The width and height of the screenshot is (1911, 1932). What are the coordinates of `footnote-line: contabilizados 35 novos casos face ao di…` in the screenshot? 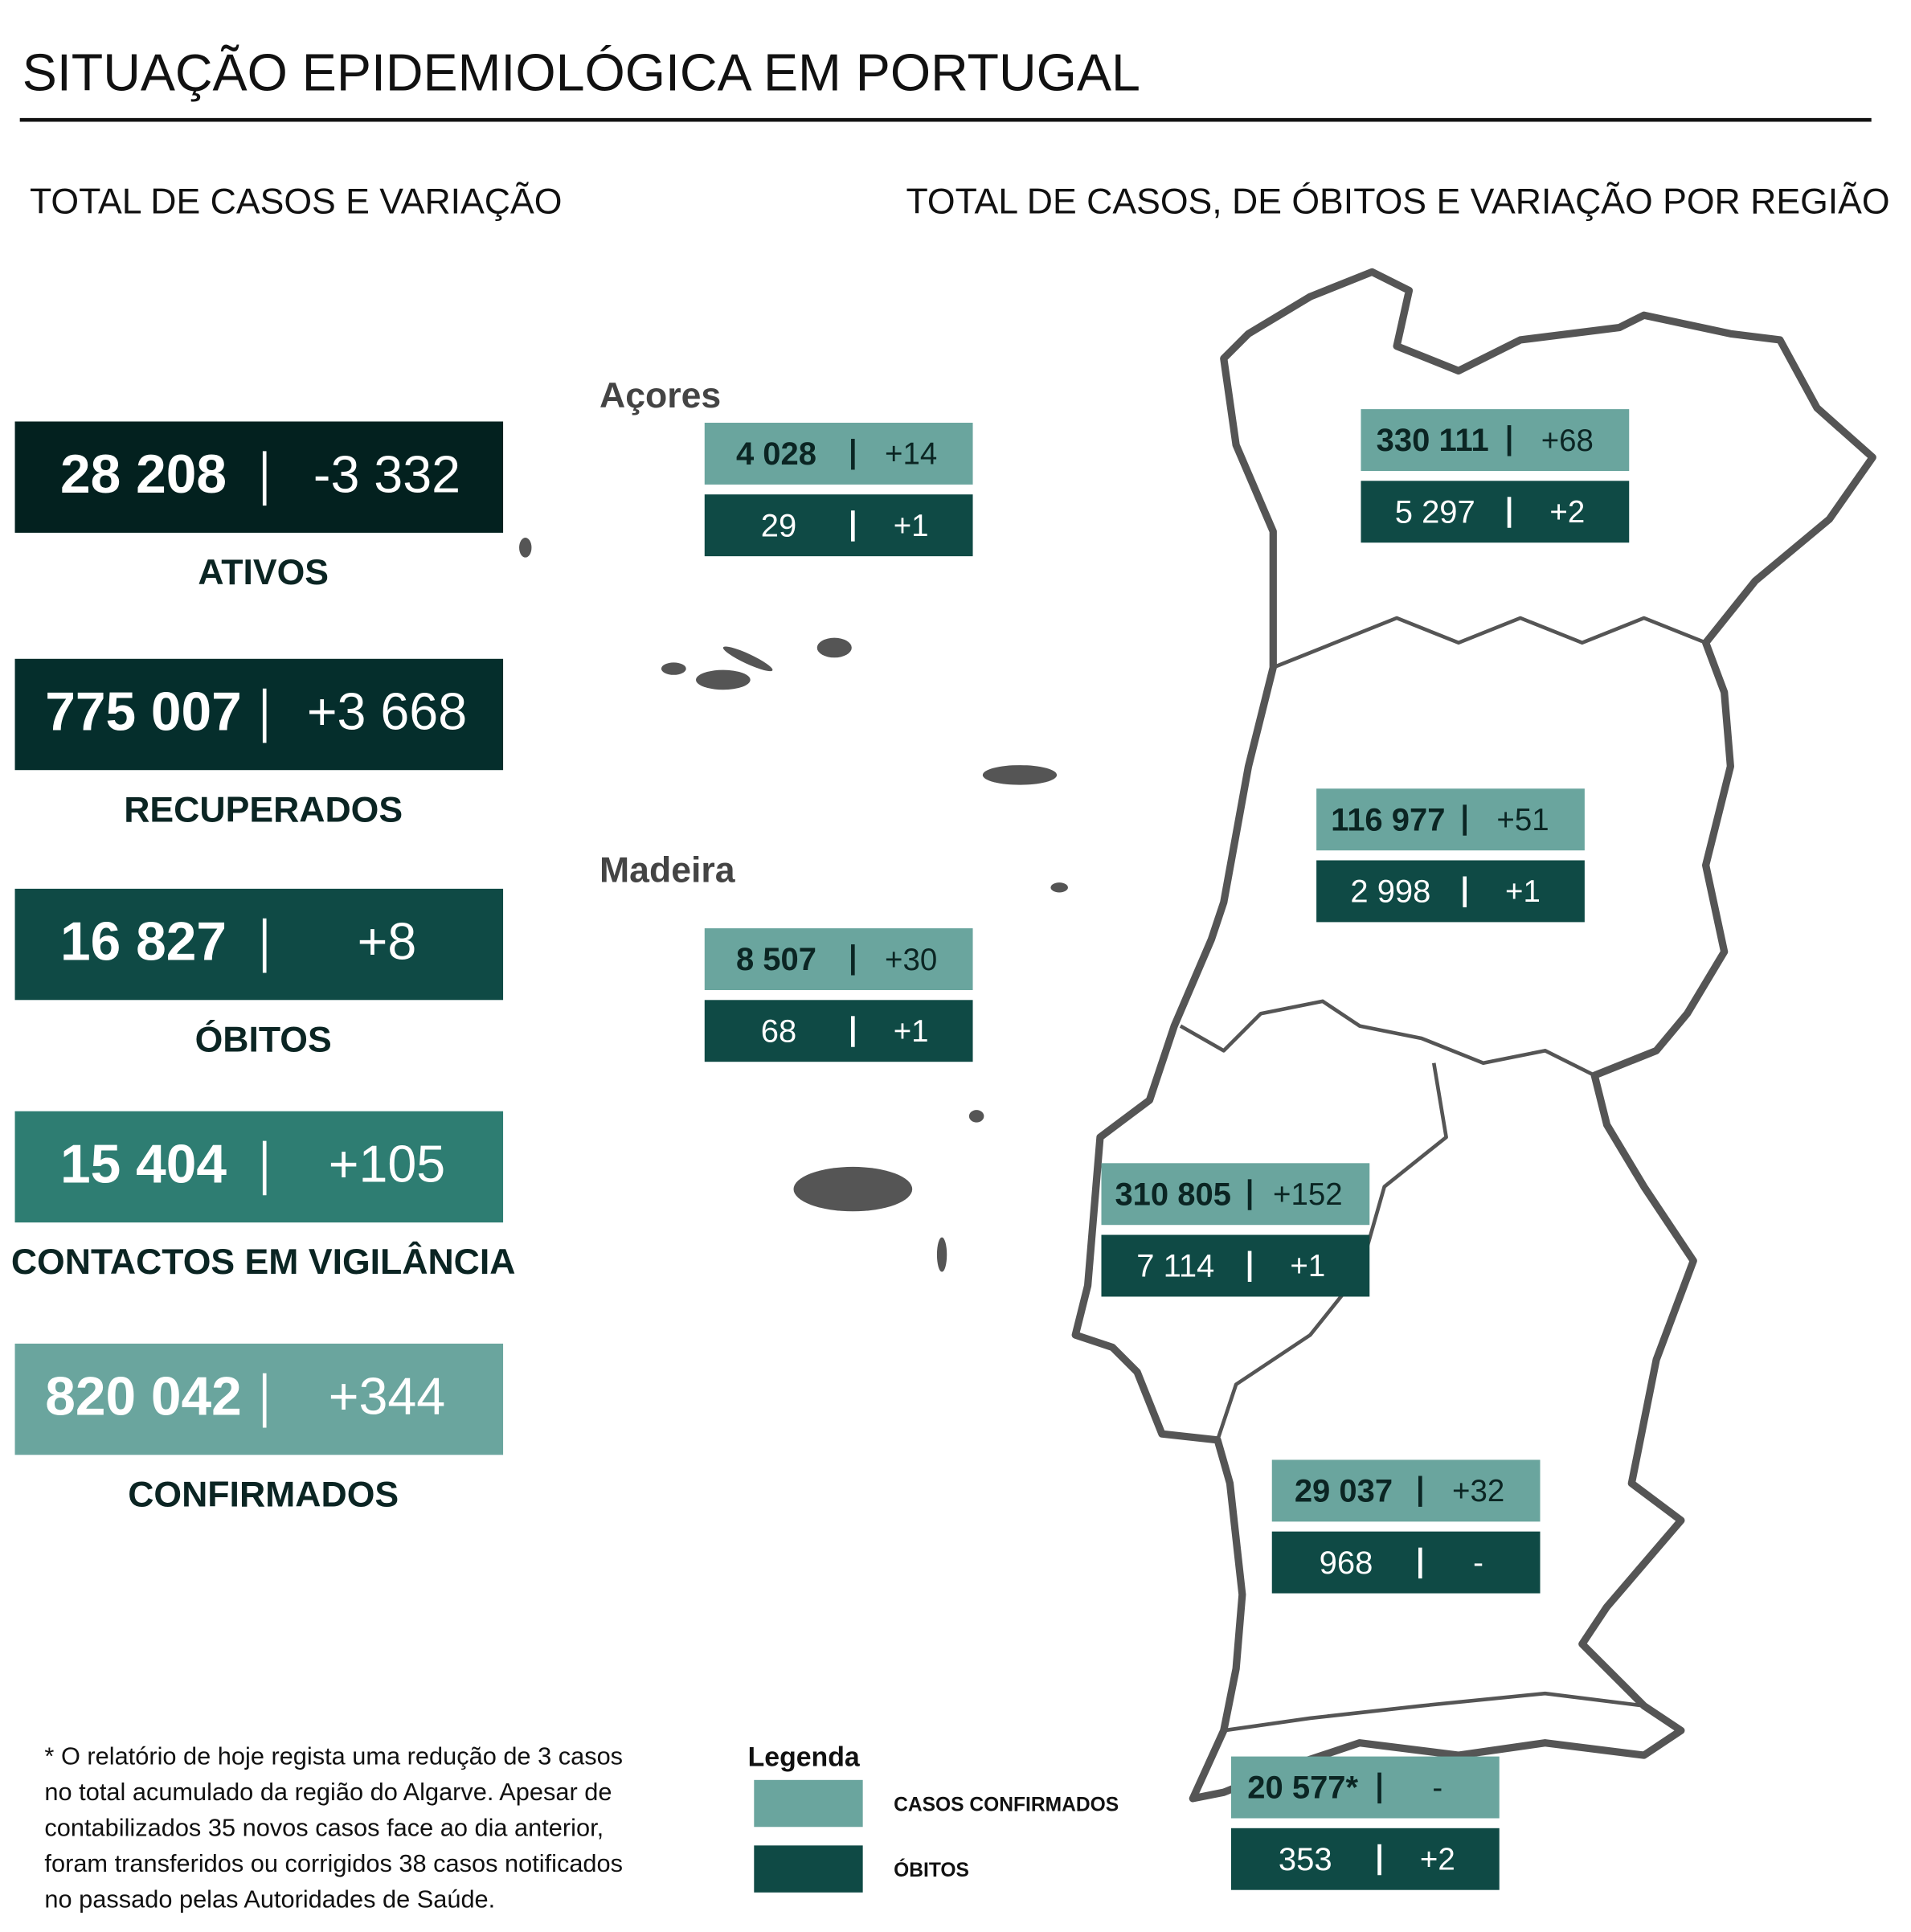 It's located at (324, 1827).